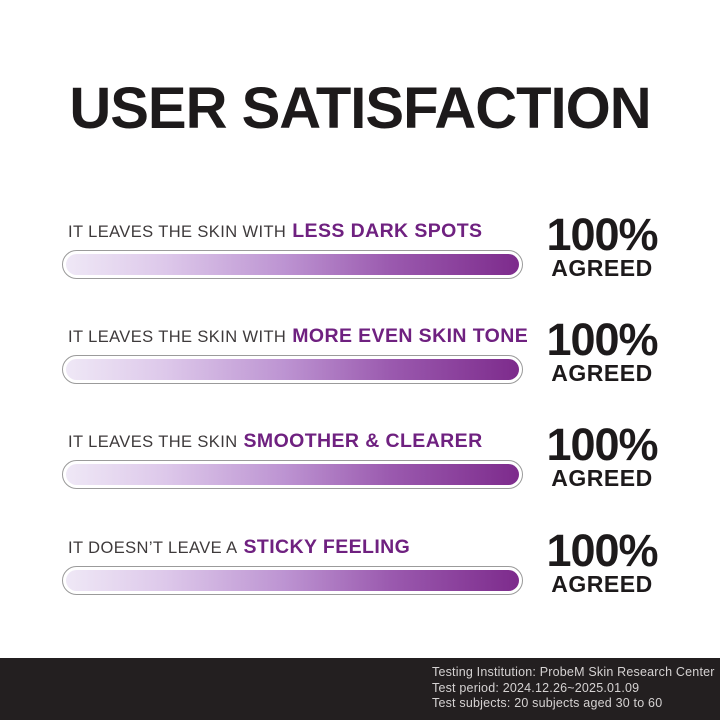  I want to click on footnote-line-subjects: Test subjects: 20 subjects aged 30 to 60, so click(547, 703).